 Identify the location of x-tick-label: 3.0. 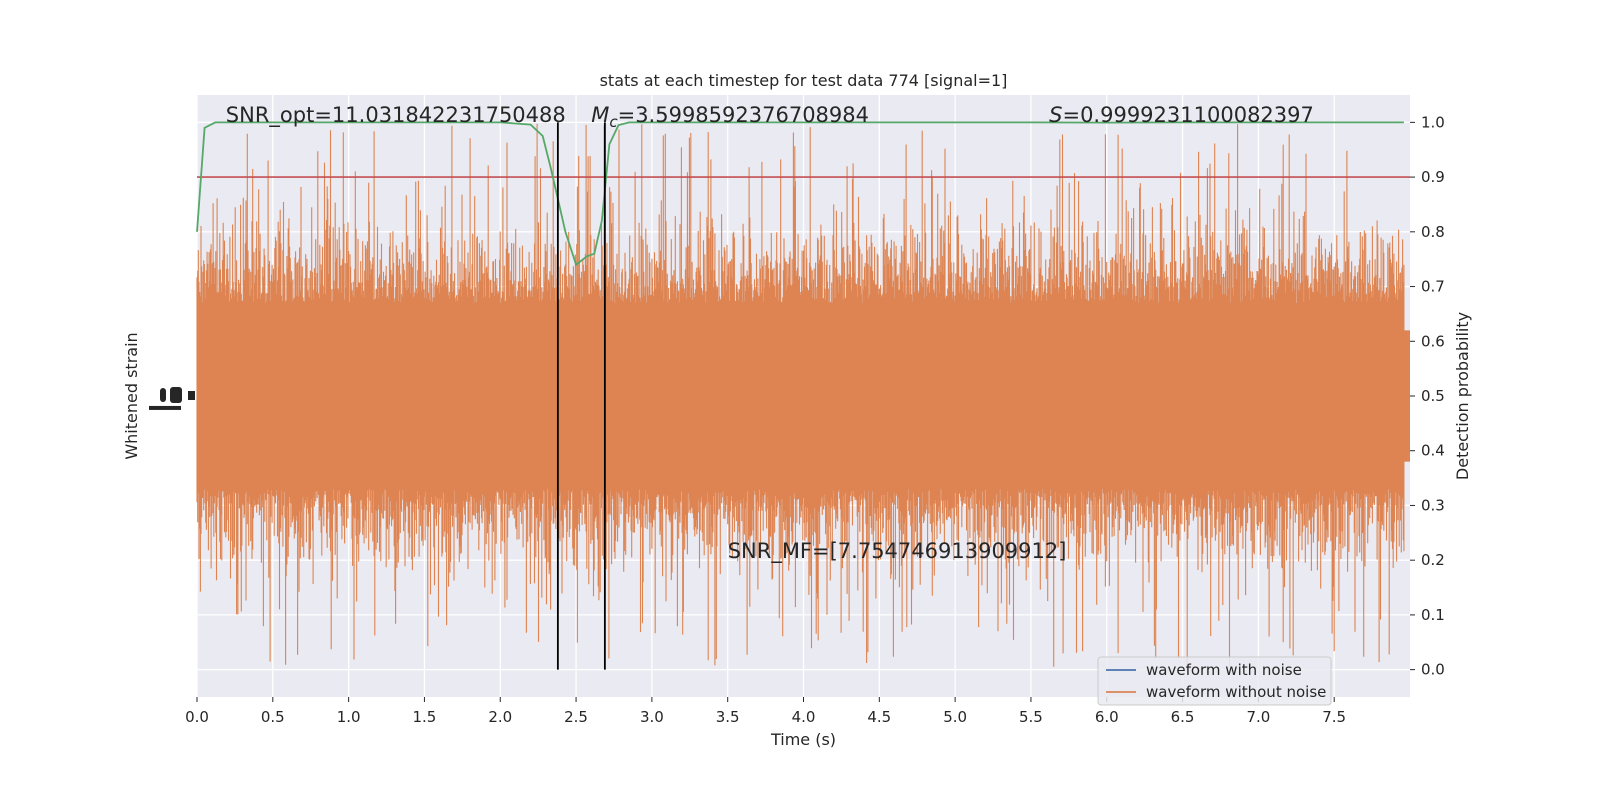
(652, 717).